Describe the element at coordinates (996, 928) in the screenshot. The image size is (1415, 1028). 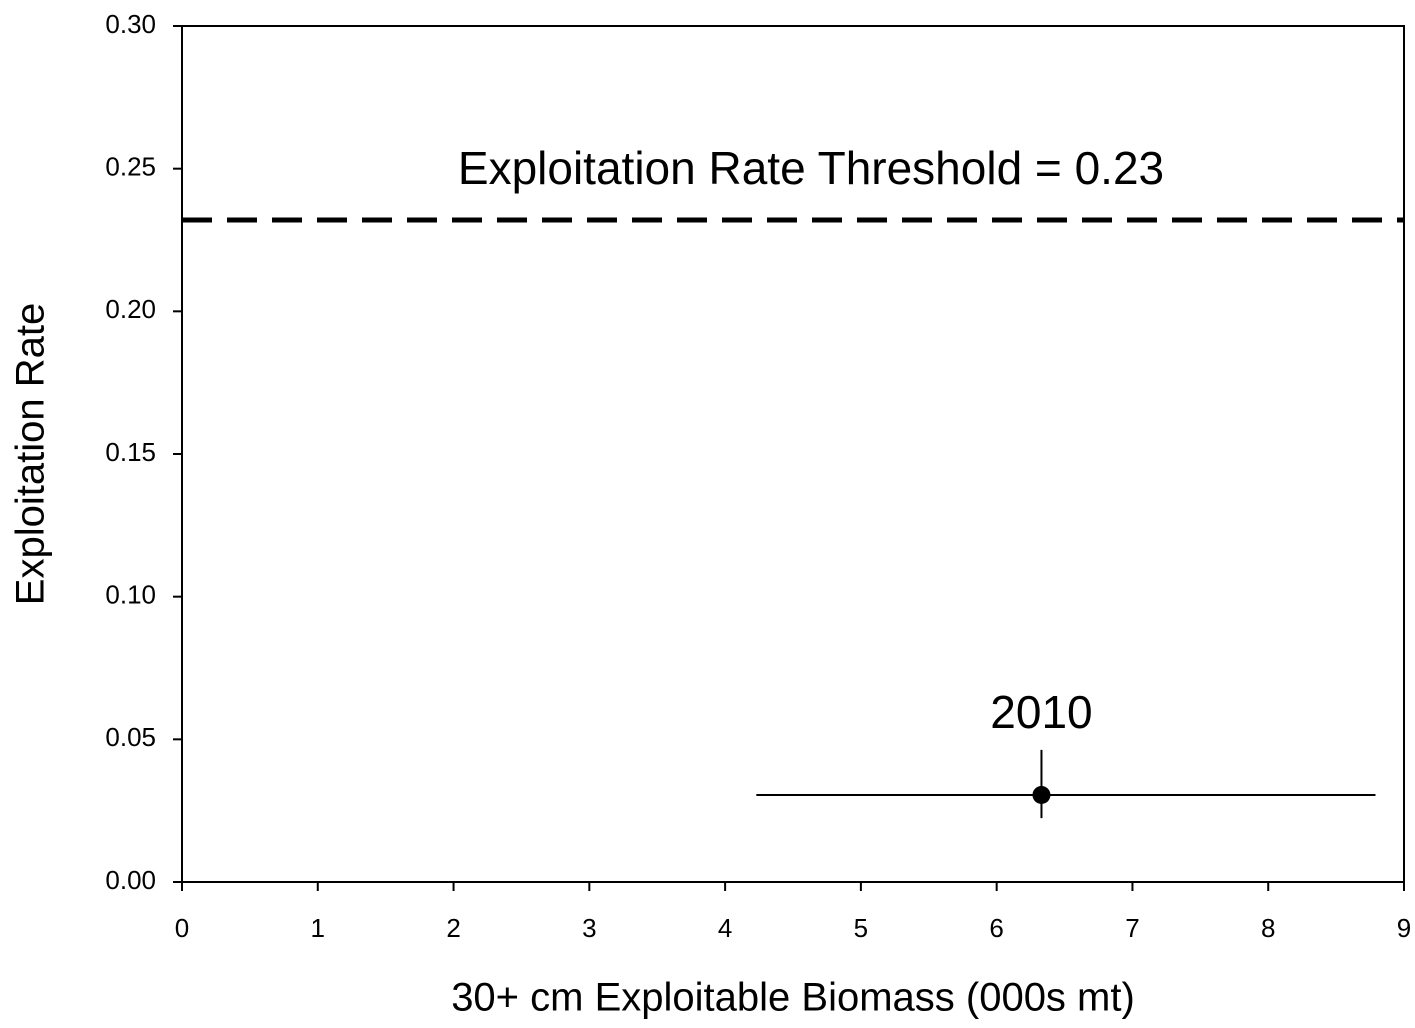
I see `x-tick-label: 6` at that location.